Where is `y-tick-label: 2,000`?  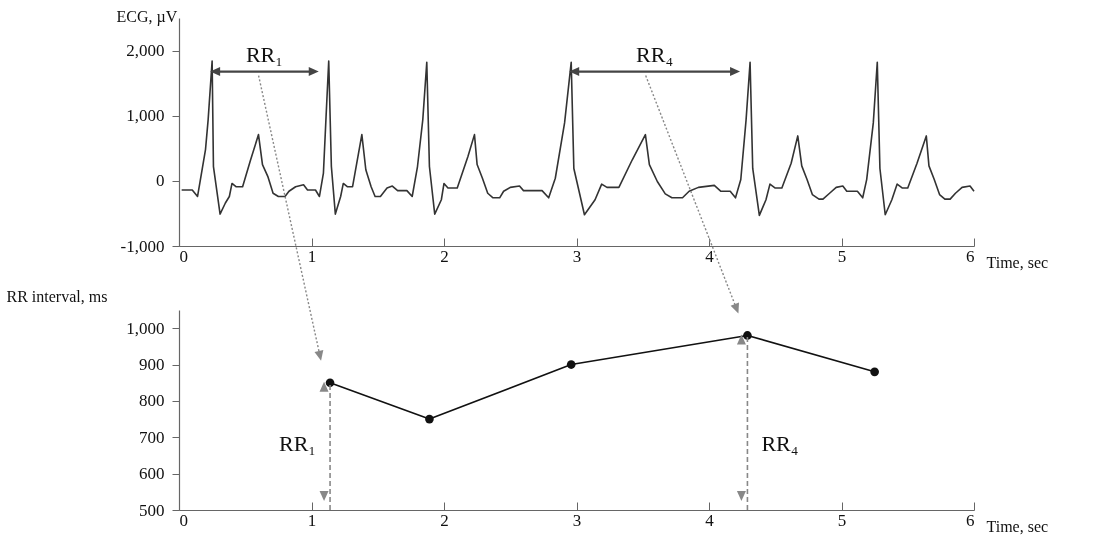
y-tick-label: 2,000 is located at coordinates (145, 51).